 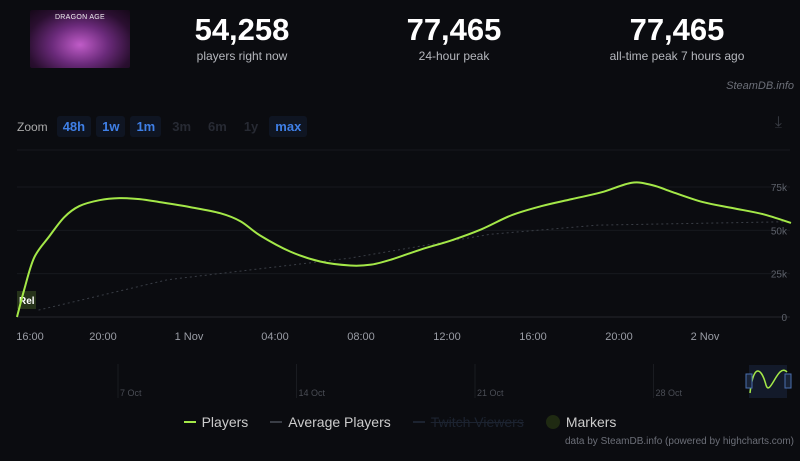 I want to click on download-icon: ⤓, so click(x=778, y=122).